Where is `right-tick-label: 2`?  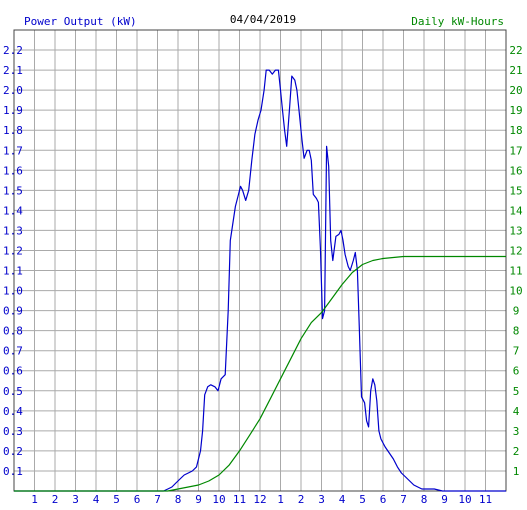 right-tick-label: 2 is located at coordinates (516, 451).